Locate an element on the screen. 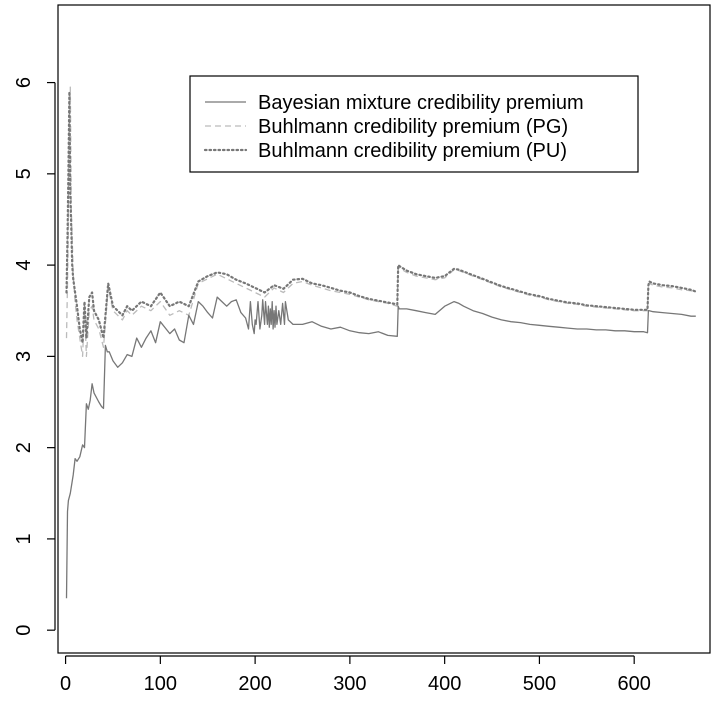 The image size is (713, 709). x-tick-label: 200 is located at coordinates (254, 684).